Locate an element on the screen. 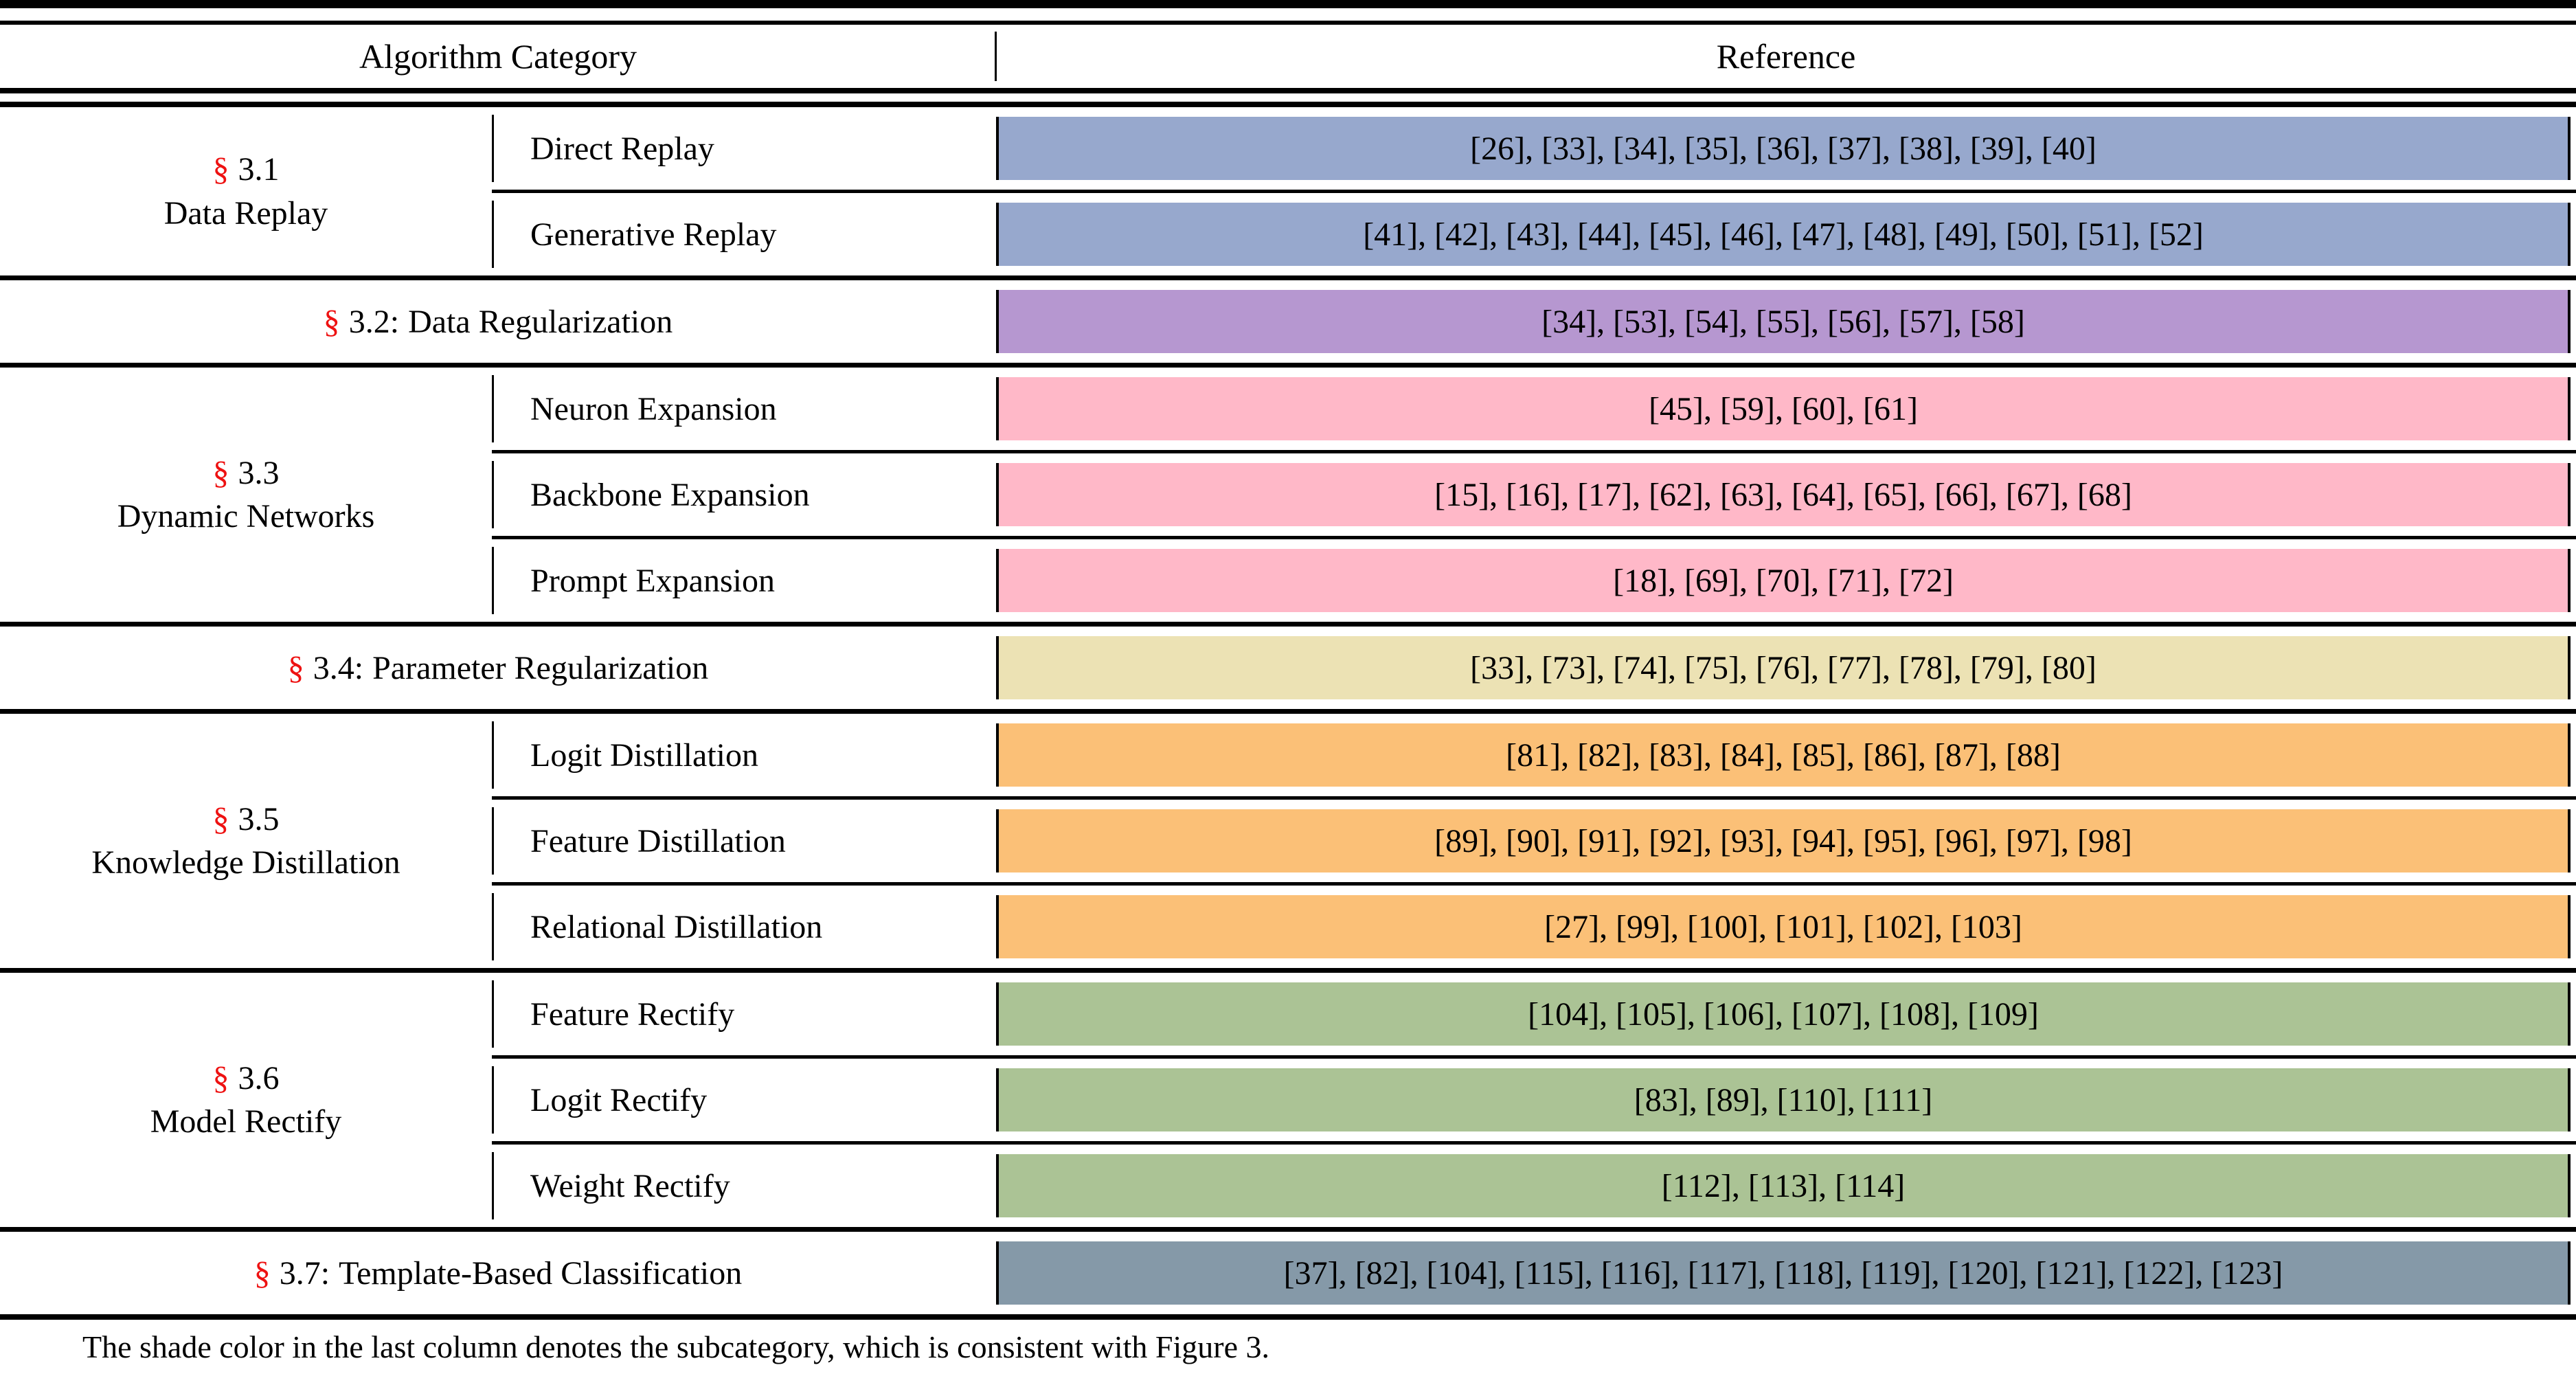 This screenshot has height=1374, width=2576. table-row: Logit Rectify [83], [89], [110], [111] is located at coordinates (1534, 1098).